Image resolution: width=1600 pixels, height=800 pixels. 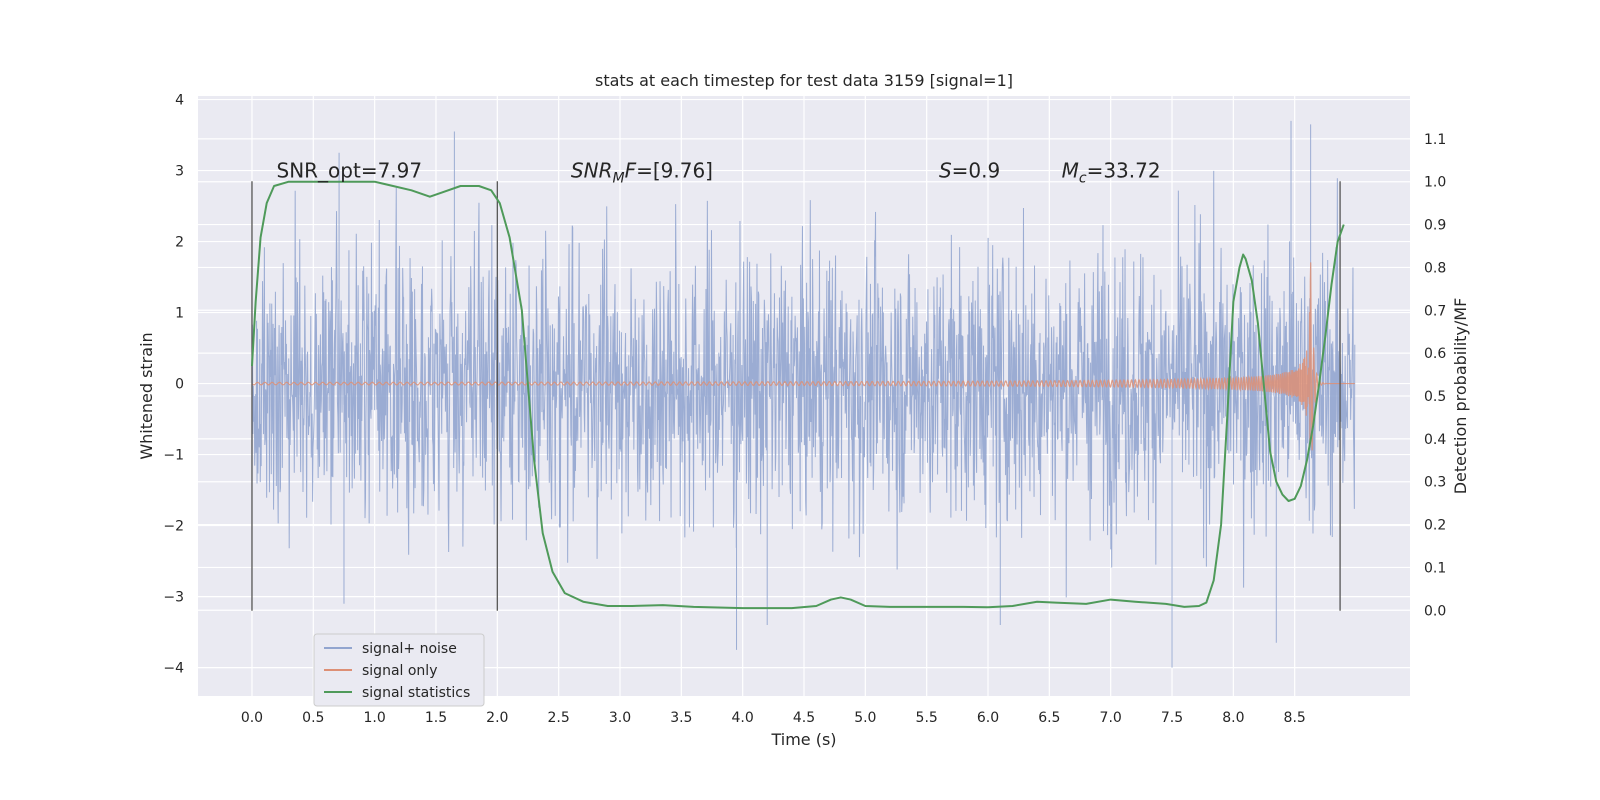 I want to click on x-tick-label: 7.0, so click(x=1111, y=718).